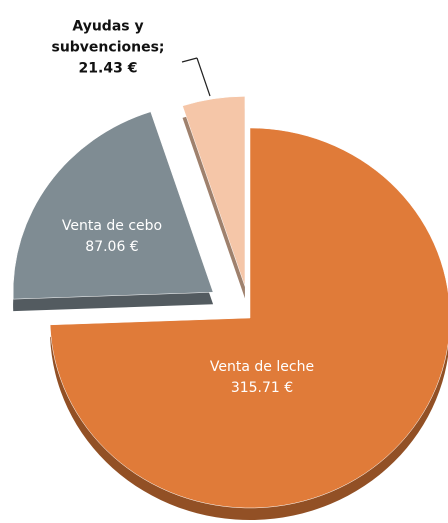  What do you see at coordinates (262, 367) in the screenshot?
I see `category-label: Venta de leche` at bounding box center [262, 367].